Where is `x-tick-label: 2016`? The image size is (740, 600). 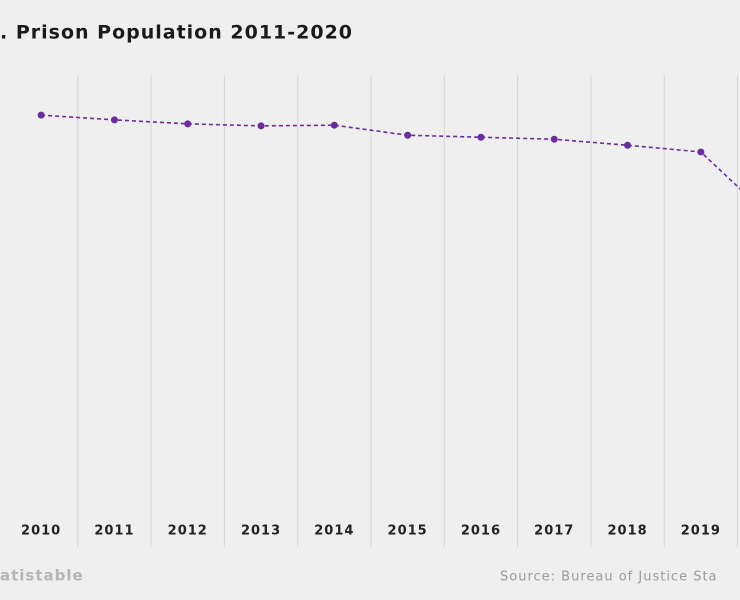 x-tick-label: 2016 is located at coordinates (481, 531).